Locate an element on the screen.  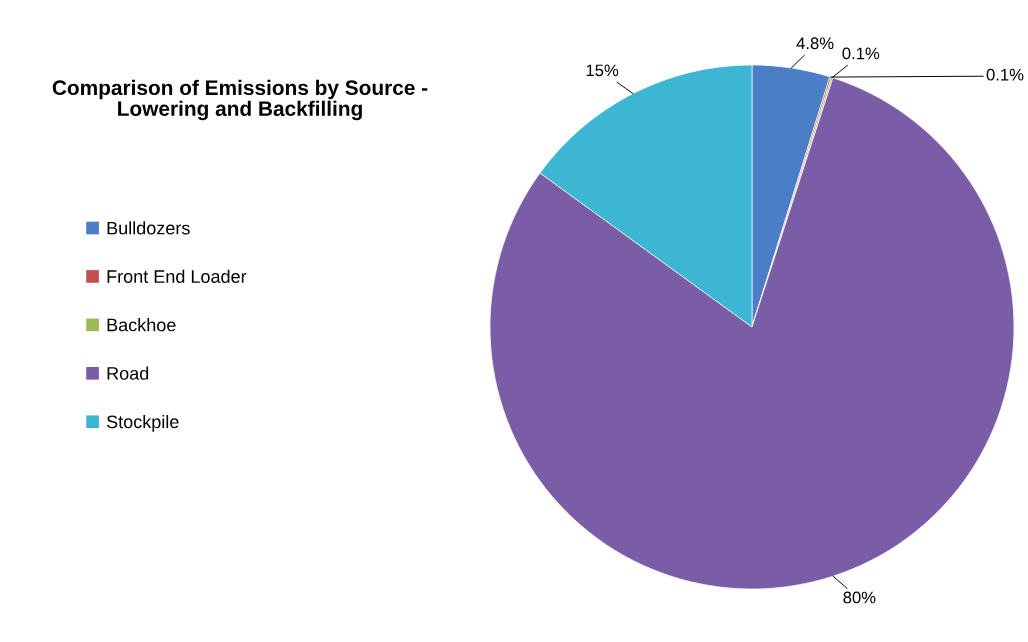
data-label: 4.8% is located at coordinates (815, 43).